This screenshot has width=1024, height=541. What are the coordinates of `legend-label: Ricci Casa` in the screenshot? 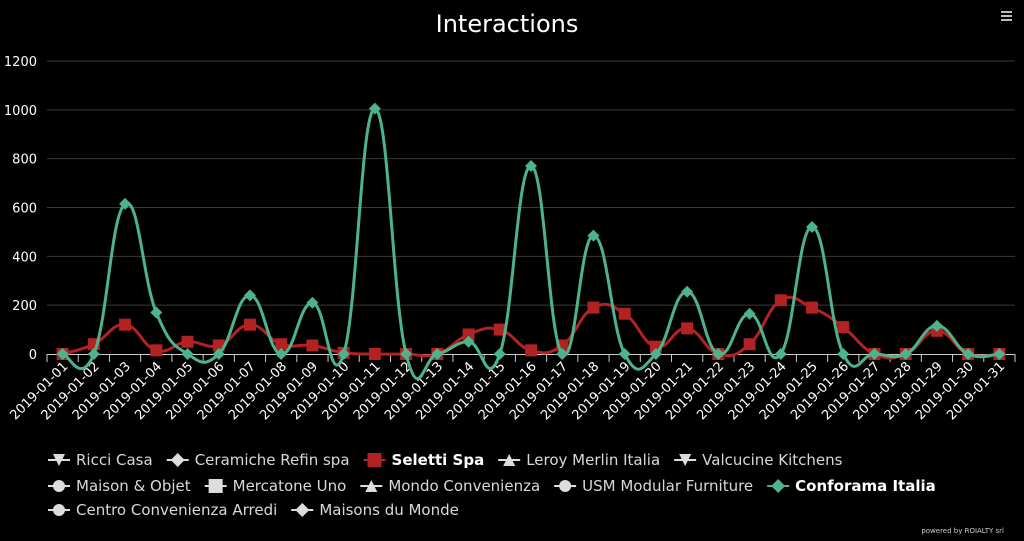 It's located at (114, 460).